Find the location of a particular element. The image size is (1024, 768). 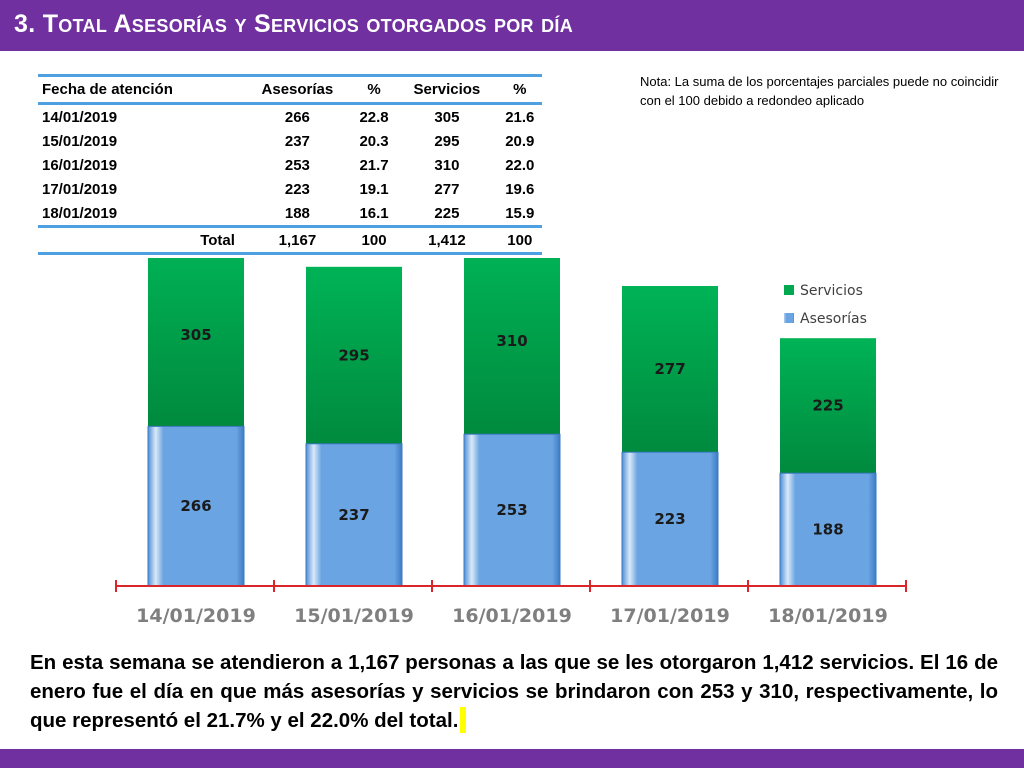

data-label-servicios: 225 is located at coordinates (827, 406).